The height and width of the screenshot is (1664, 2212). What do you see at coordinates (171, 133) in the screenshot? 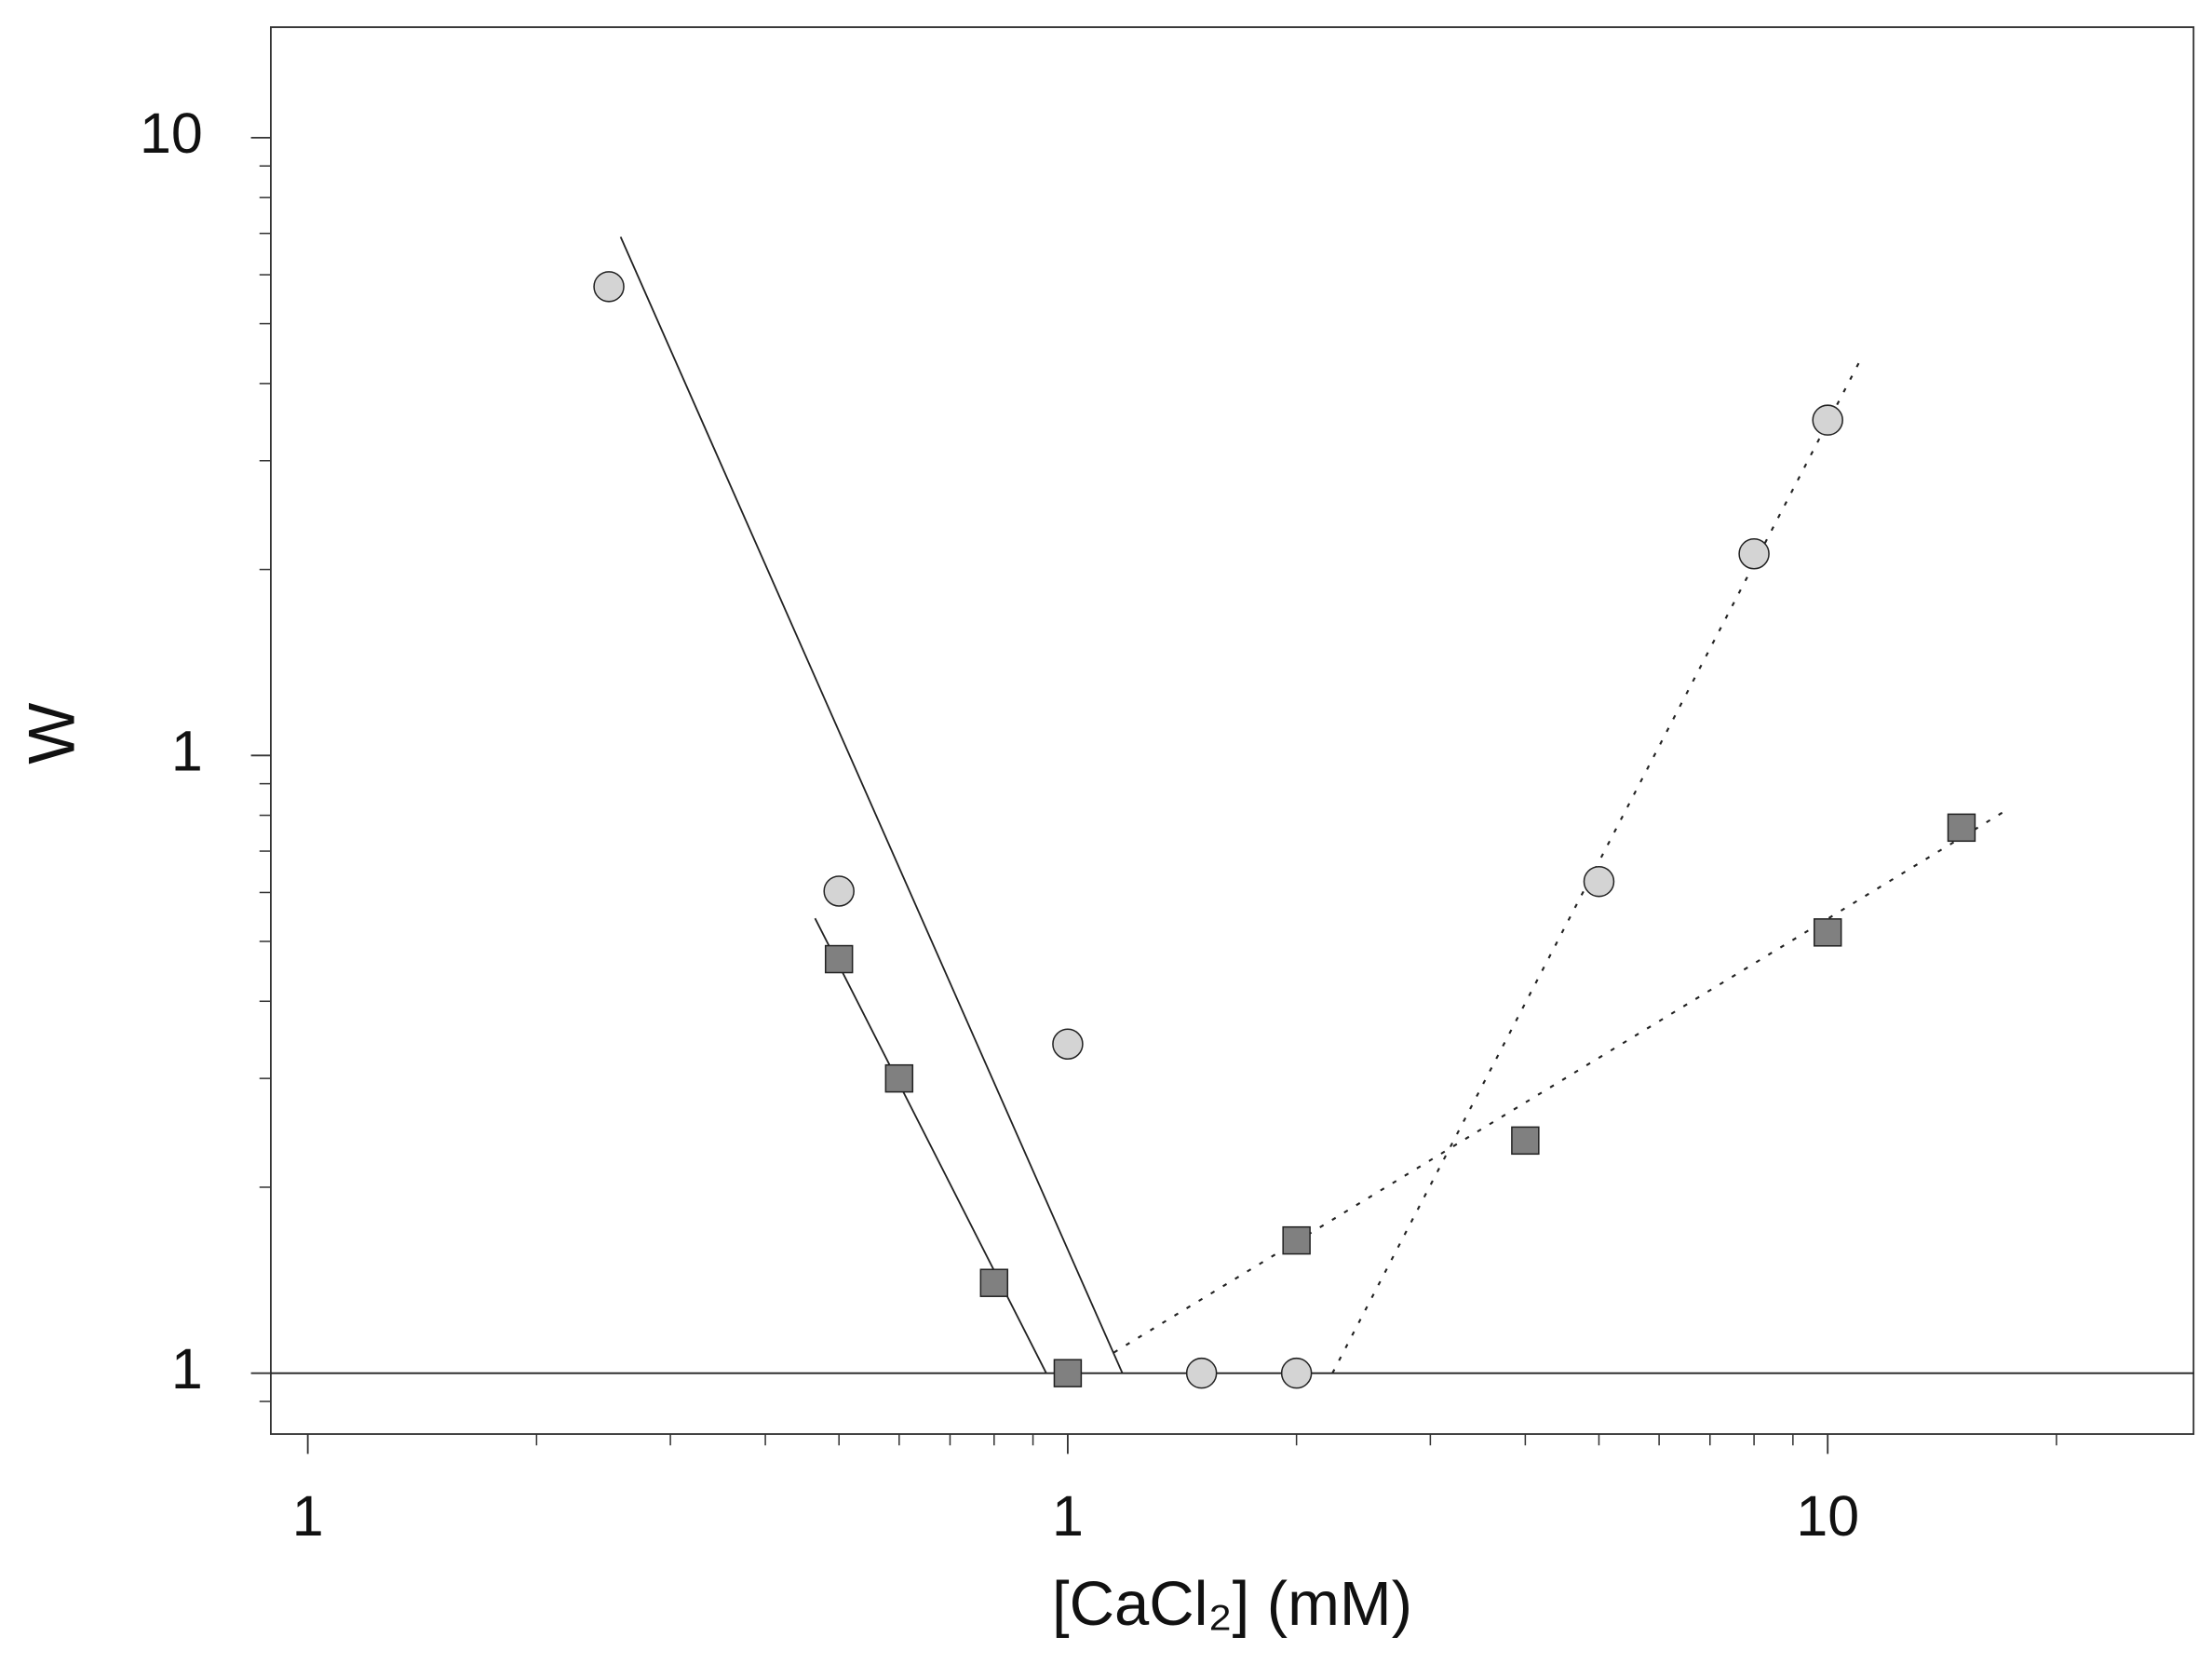
I see `y-tick-label: 10` at bounding box center [171, 133].